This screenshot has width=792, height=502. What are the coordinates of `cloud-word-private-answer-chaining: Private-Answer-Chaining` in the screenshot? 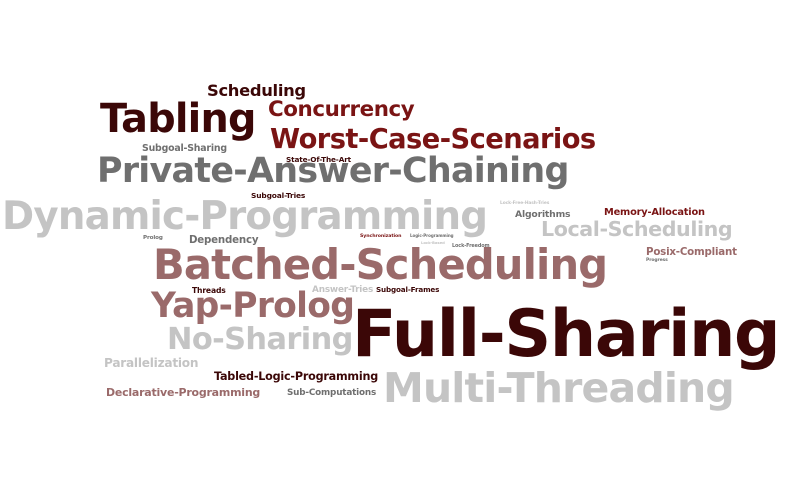 It's located at (333, 170).